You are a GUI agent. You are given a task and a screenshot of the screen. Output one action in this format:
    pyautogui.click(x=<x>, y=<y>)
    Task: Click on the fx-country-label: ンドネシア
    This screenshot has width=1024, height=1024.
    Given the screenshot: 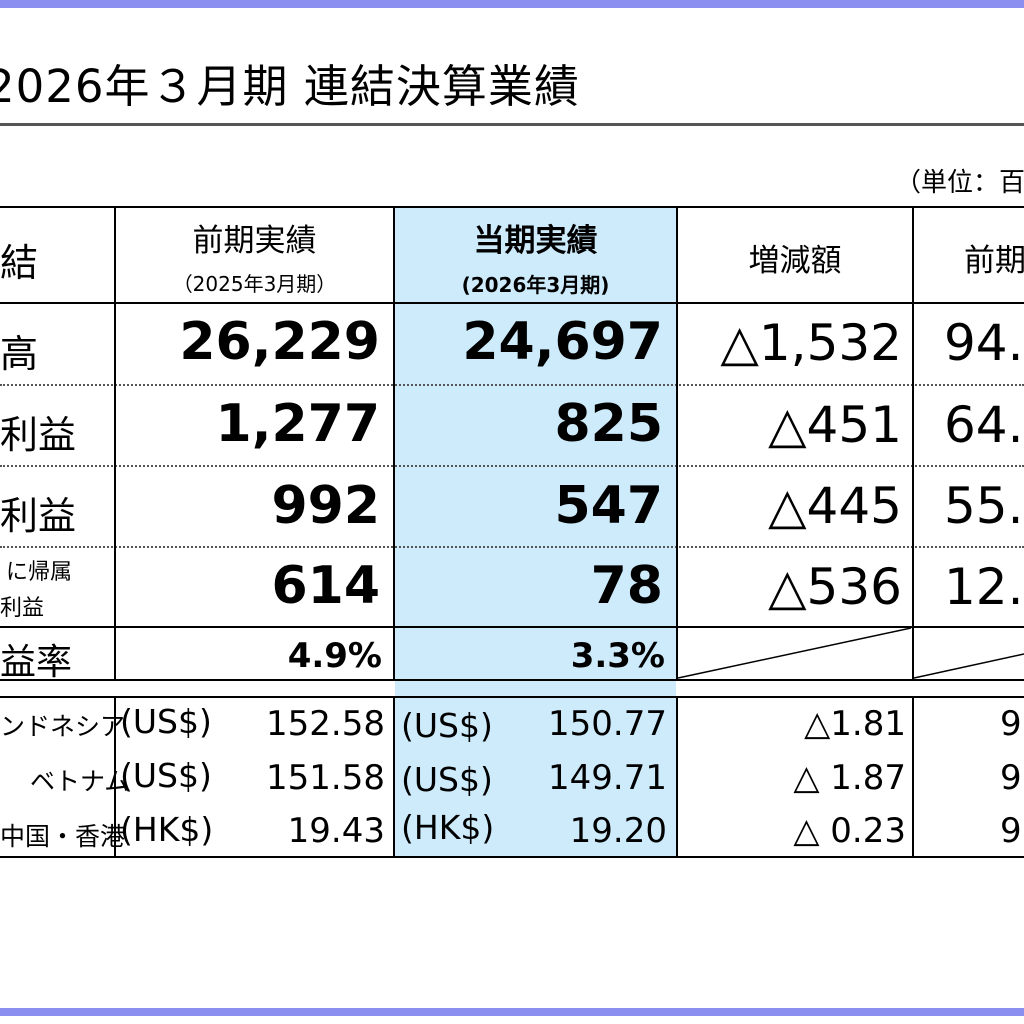 What is the action you would take?
    pyautogui.click(x=63, y=726)
    